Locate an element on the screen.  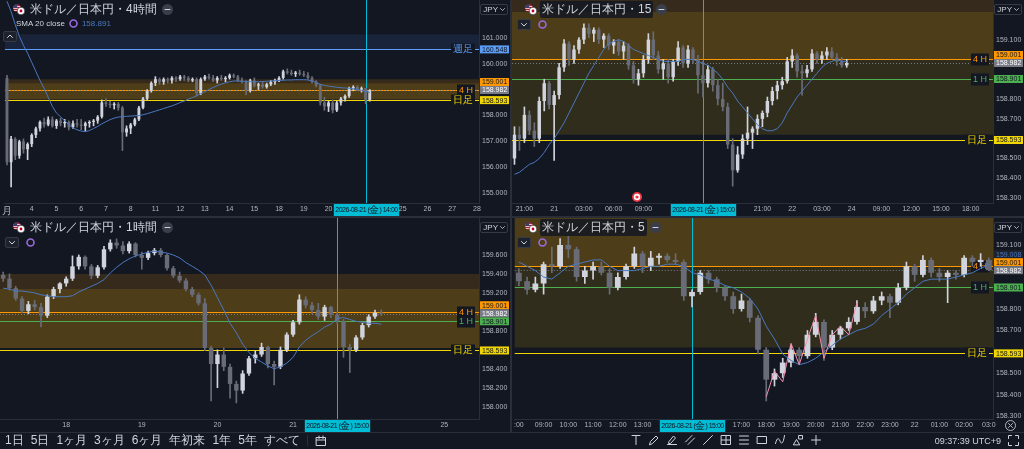
chart-title: 米ドル／日本円・15 is located at coordinates (597, 9).